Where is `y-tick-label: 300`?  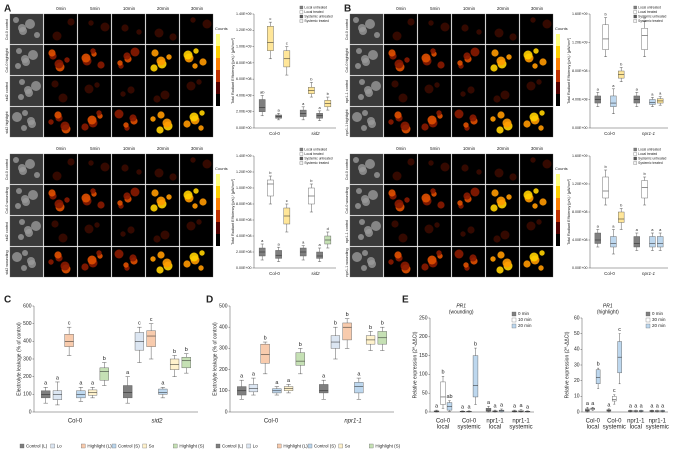
y-tick-label: 300 is located at coordinates (27, 359).